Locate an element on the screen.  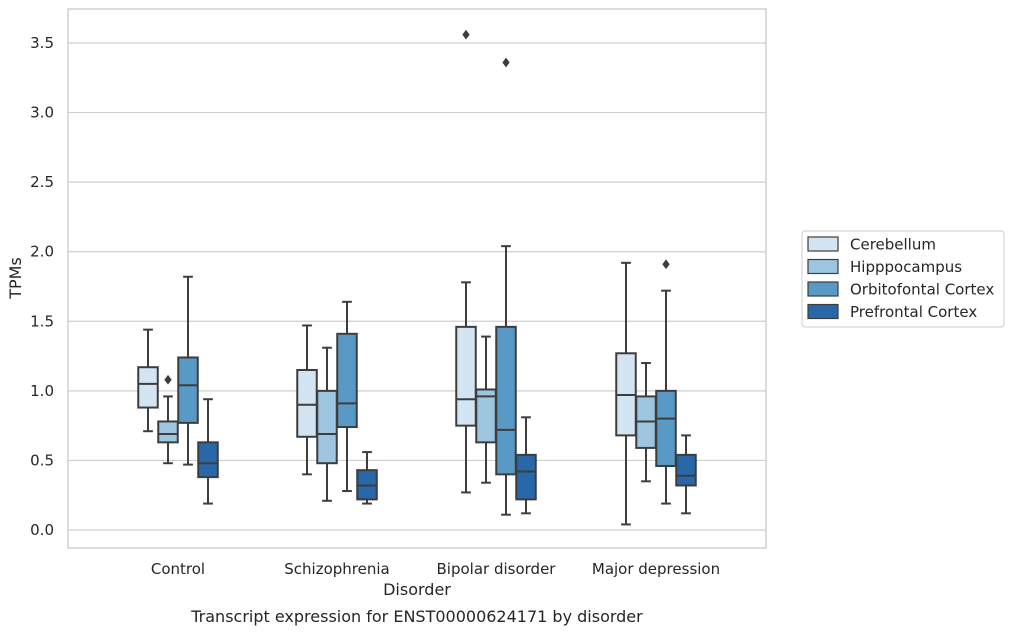
box-prefrontal-cortex-major-depression is located at coordinates (686, 474).